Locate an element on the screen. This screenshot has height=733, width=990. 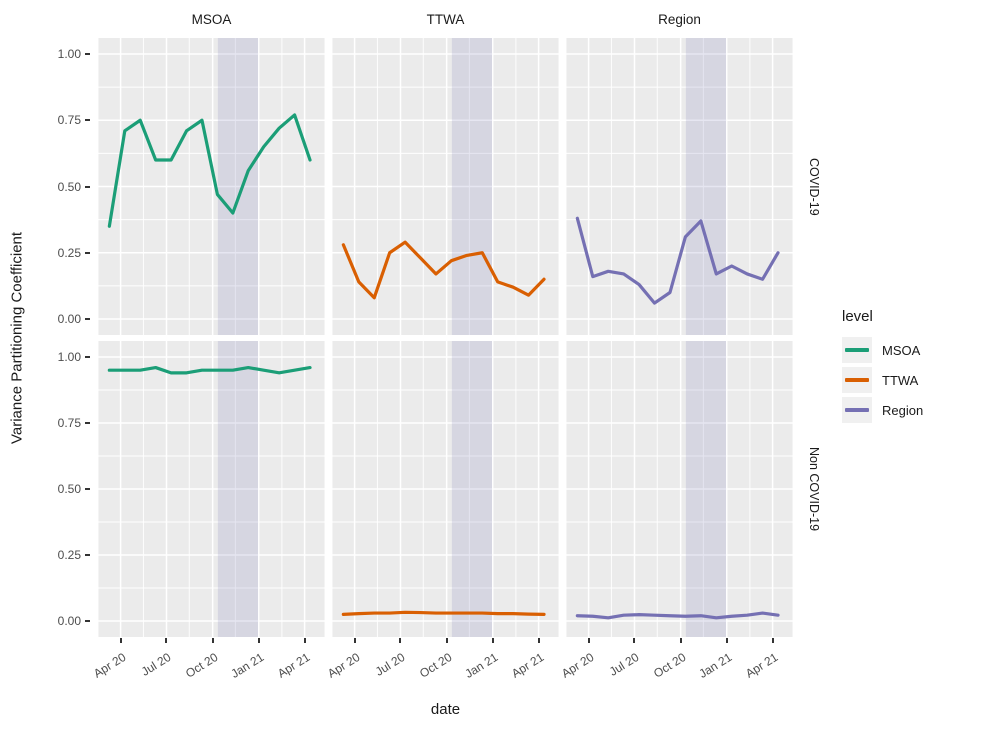
ttwa-line-swatch-icon is located at coordinates (857, 380).